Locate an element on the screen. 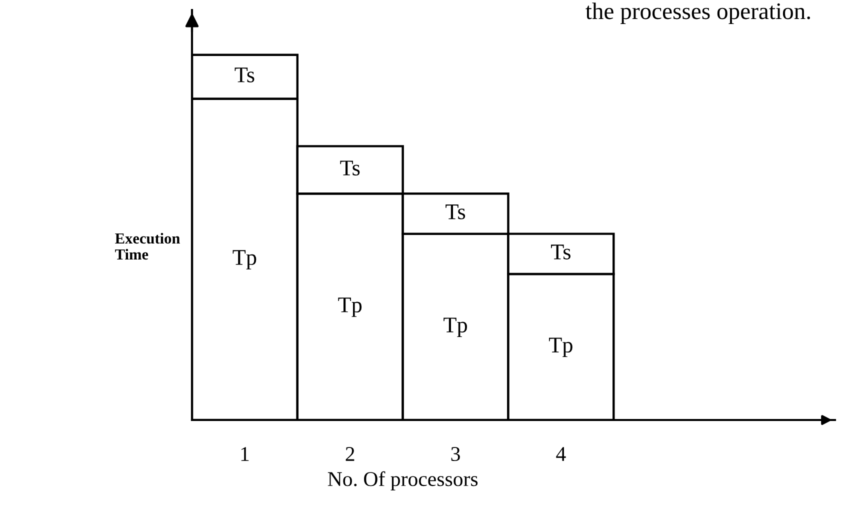 This screenshot has height=515, width=841. x-tick-label: 3 is located at coordinates (455, 454).